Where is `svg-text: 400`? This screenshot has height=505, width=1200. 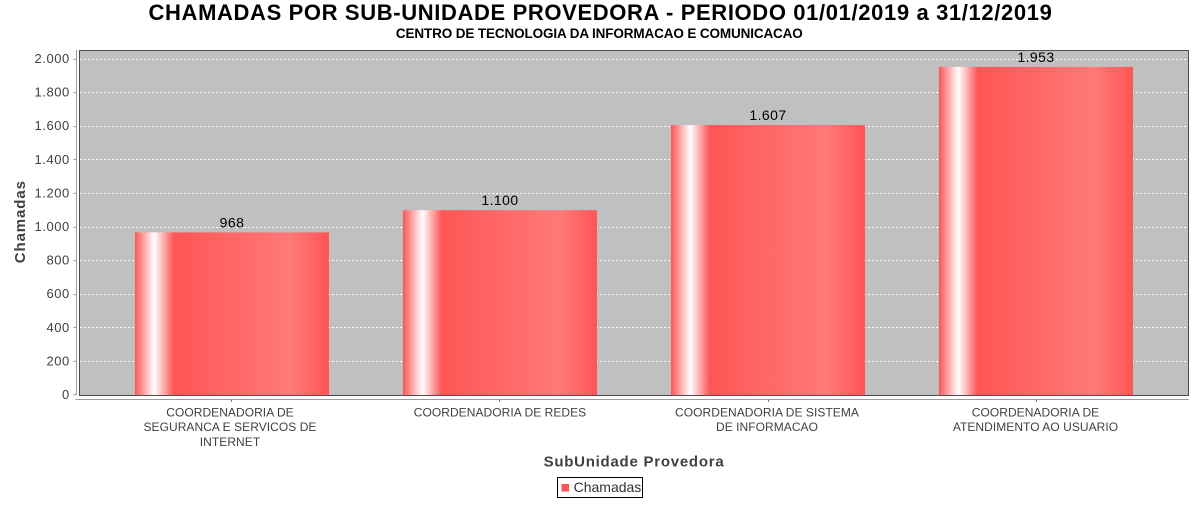 svg-text: 400 is located at coordinates (57, 327).